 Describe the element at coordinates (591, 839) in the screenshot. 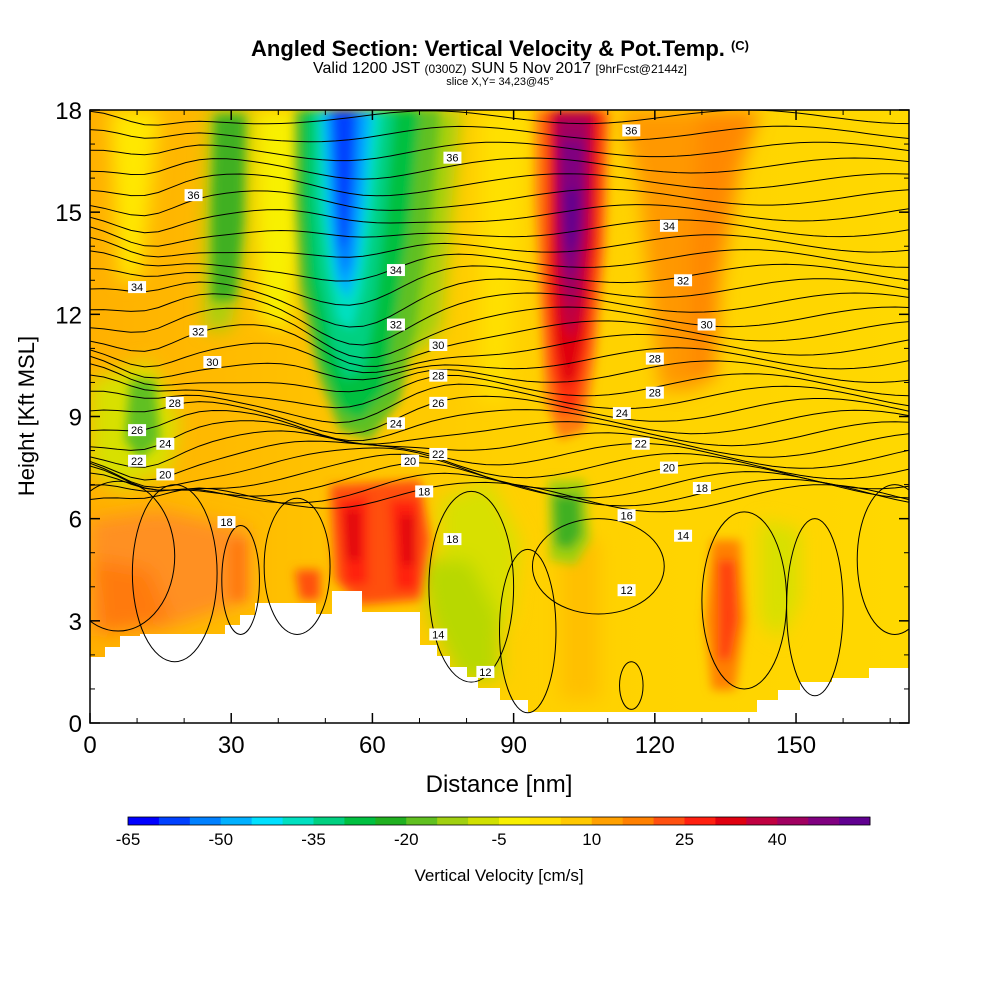

I see `colorbar-tick-label: 10` at that location.